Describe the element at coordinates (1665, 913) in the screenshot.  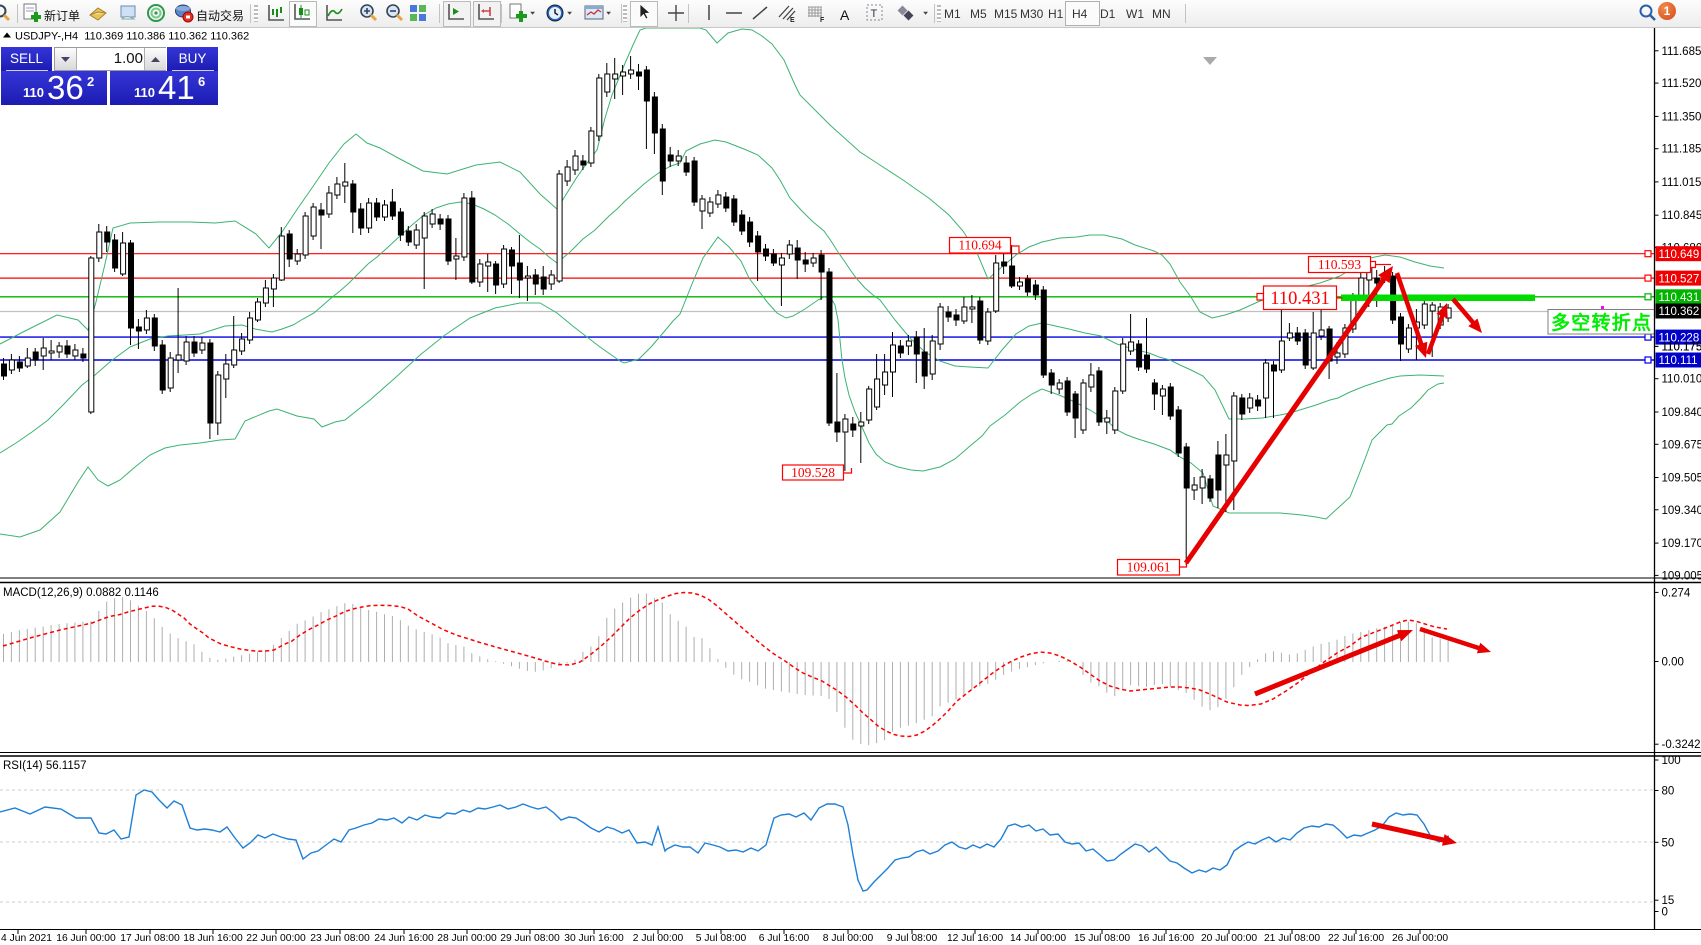
I see `svg-text: 0` at that location.